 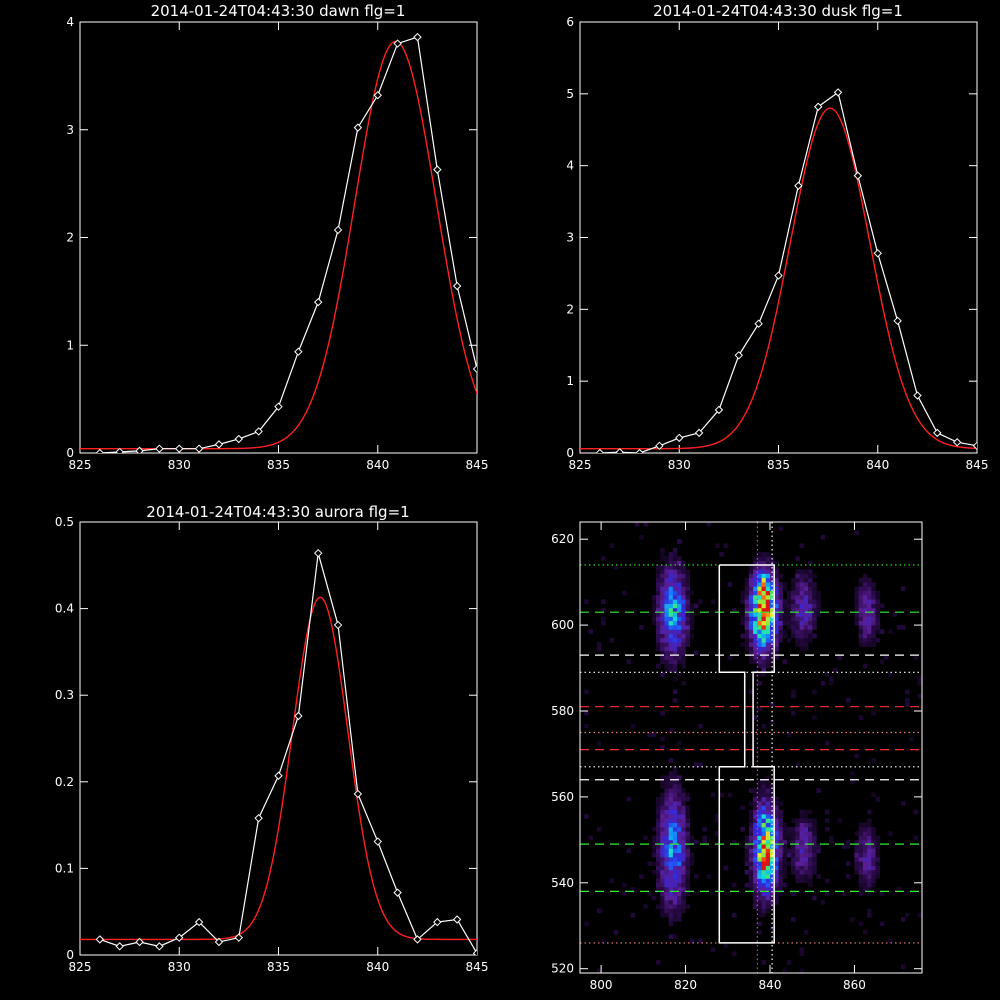 What do you see at coordinates (199, 922) in the screenshot?
I see `aurora-data-point` at bounding box center [199, 922].